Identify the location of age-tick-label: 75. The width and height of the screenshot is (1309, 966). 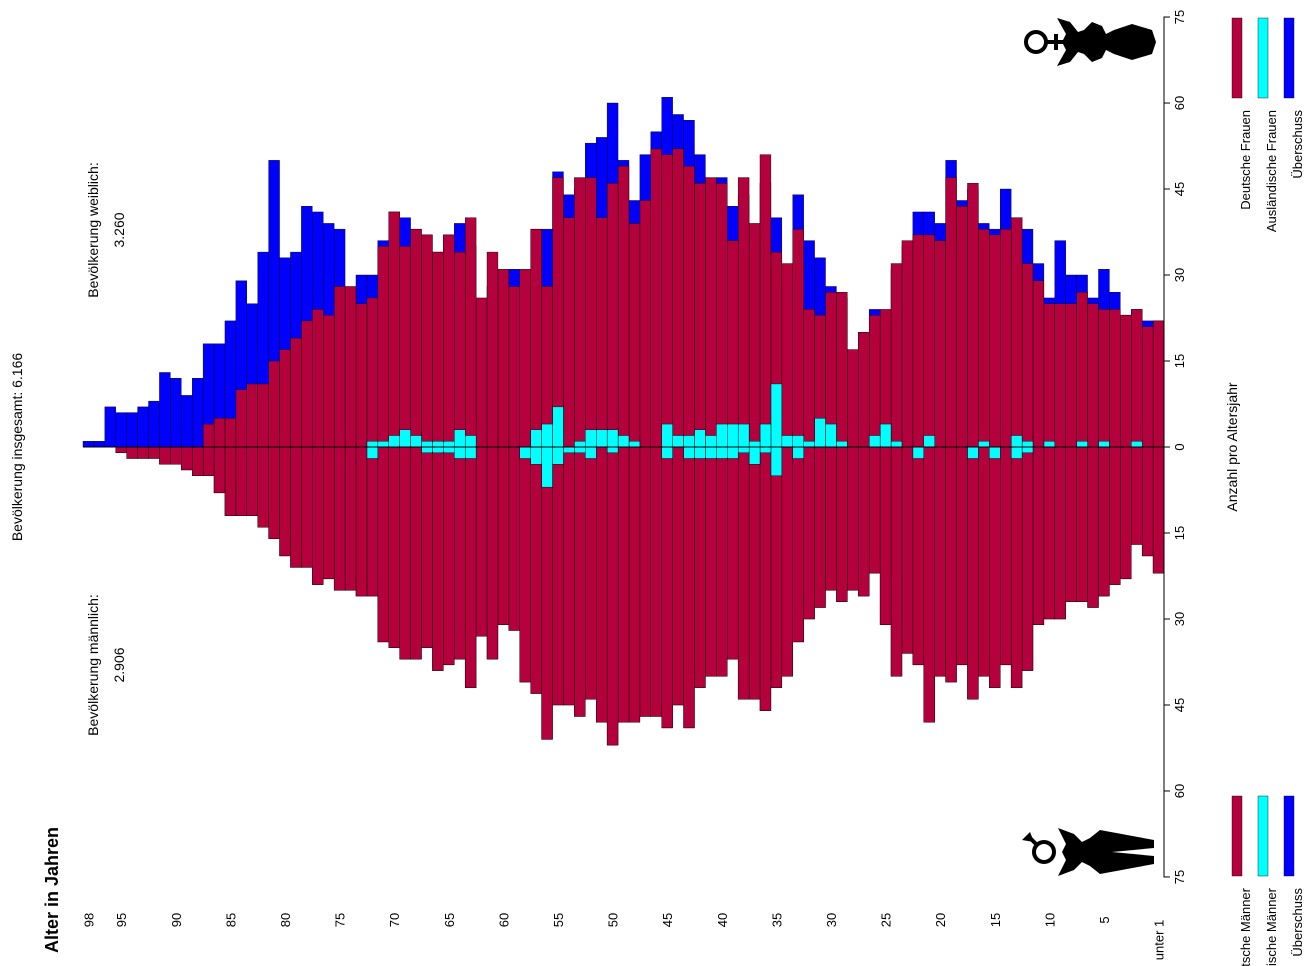
(340, 920).